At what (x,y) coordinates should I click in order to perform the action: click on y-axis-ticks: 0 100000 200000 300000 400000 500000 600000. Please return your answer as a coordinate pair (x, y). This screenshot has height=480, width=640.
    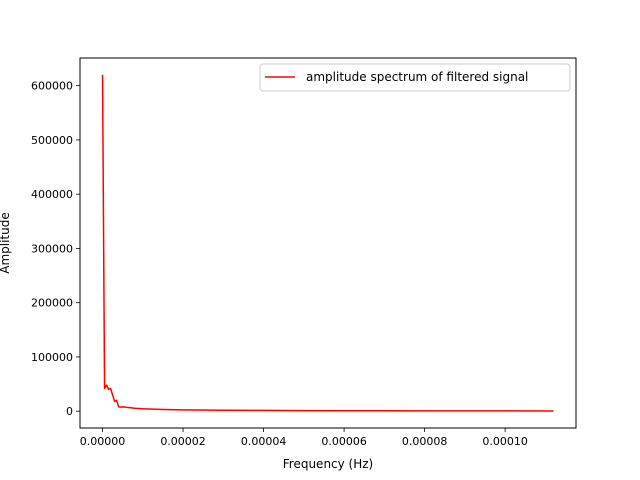
    Looking at the image, I should click on (55, 249).